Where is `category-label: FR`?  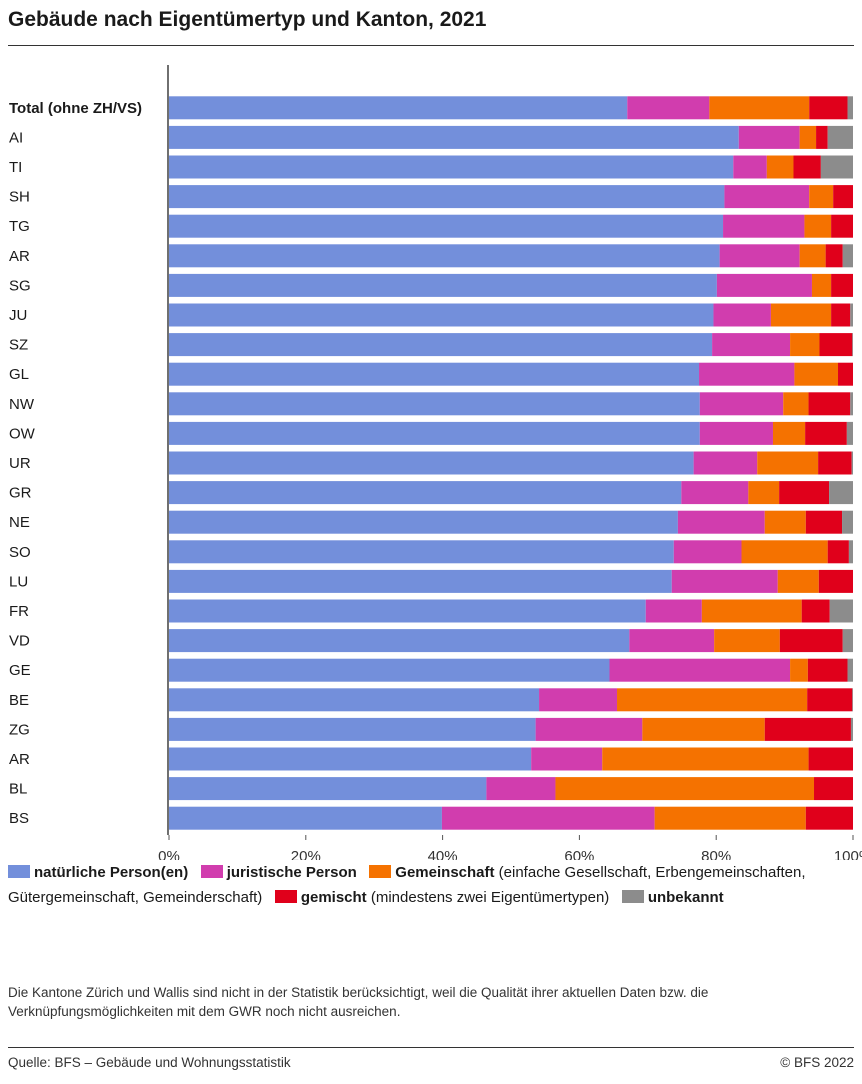
category-label: FR is located at coordinates (19, 611).